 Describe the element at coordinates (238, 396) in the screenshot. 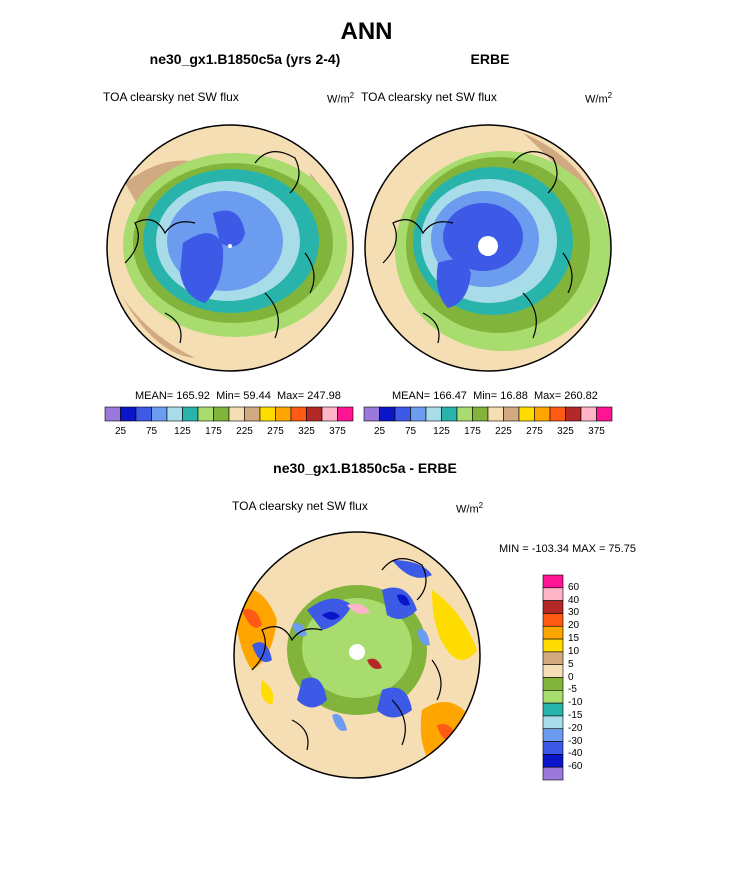

I see `panel1-stats: MEAN= 165.92 Min= 59.44 Max= 247.98` at that location.